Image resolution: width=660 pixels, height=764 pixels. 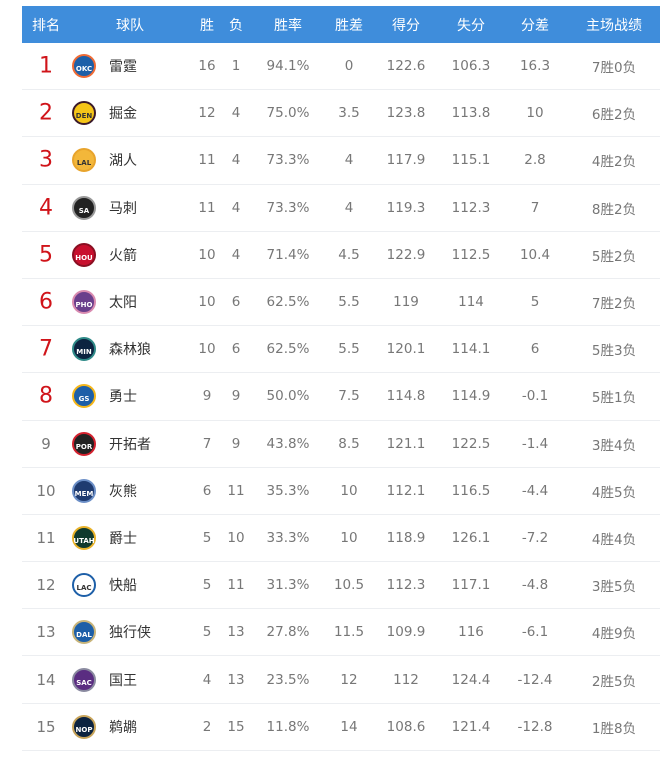 I want to click on points-against: 115.1, so click(x=471, y=160).